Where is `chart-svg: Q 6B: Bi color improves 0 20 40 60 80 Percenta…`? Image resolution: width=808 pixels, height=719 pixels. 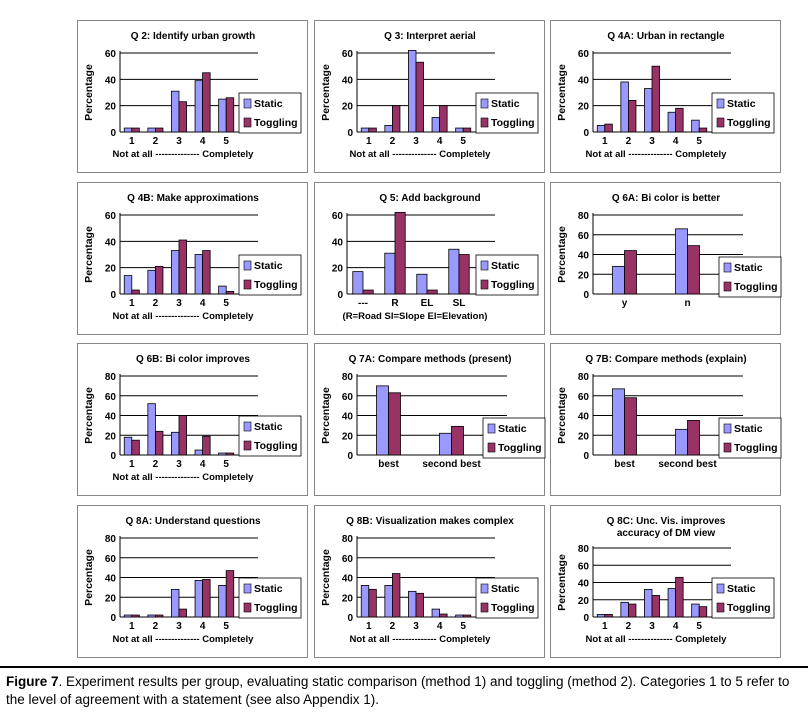
chart-svg: Q 6B: Bi color improves 0 20 40 60 80 Percenta… is located at coordinates (192, 418).